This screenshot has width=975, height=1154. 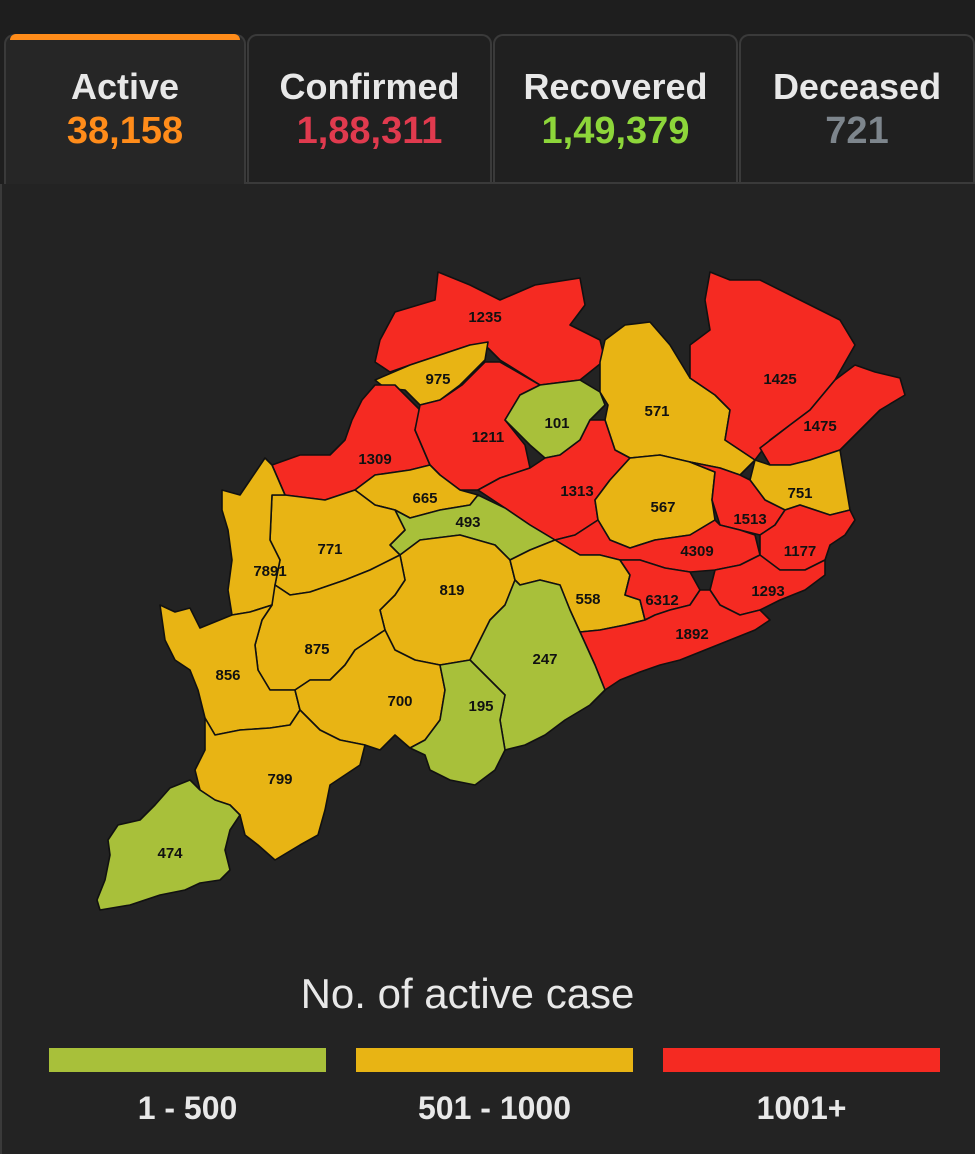 What do you see at coordinates (480, 706) in the screenshot?
I see `district-value-label: 195` at bounding box center [480, 706].